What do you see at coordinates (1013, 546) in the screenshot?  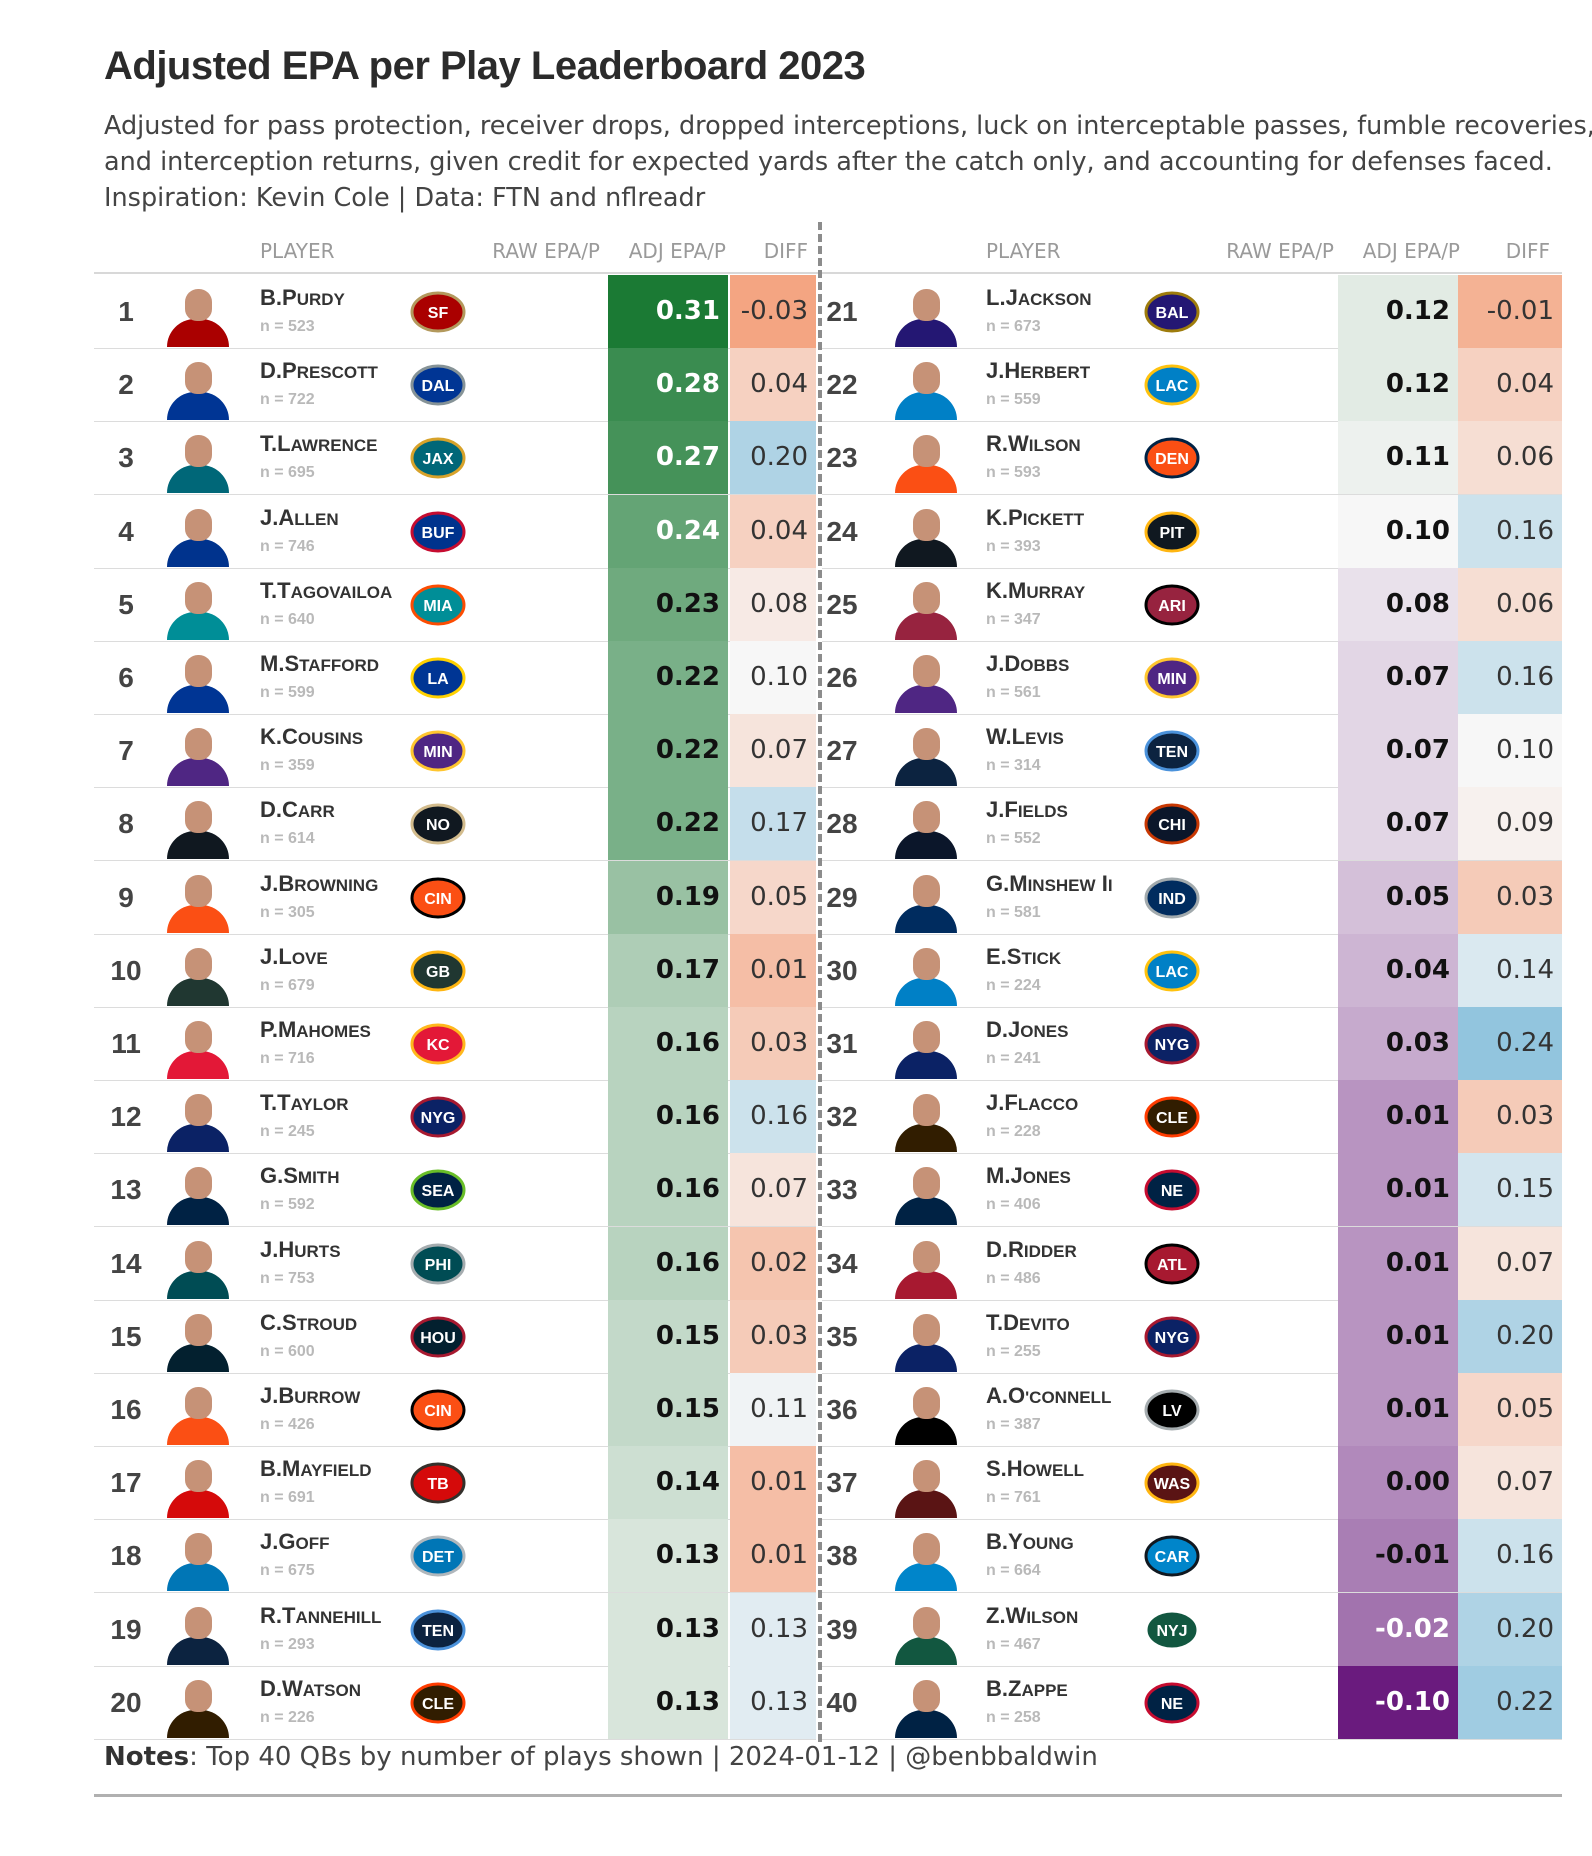 I see `play-count: n = 393` at bounding box center [1013, 546].